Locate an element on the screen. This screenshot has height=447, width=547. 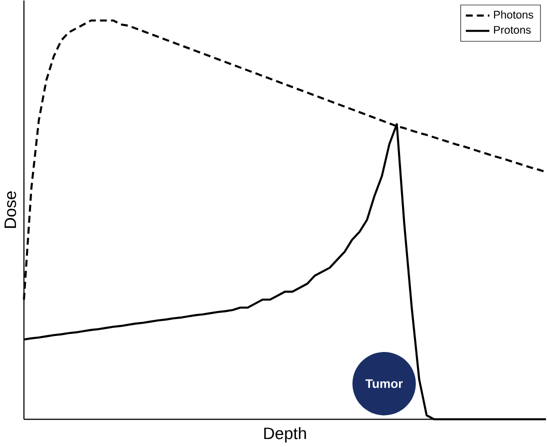
y-axis-title: Dose is located at coordinates (10, 209).